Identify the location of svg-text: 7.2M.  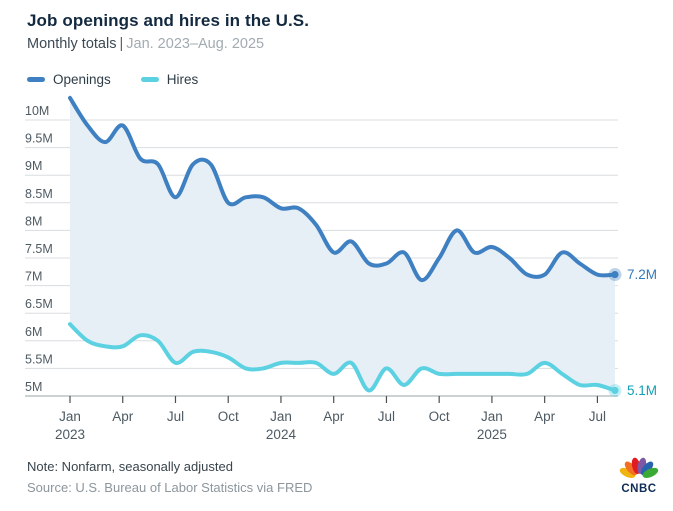
(642, 274).